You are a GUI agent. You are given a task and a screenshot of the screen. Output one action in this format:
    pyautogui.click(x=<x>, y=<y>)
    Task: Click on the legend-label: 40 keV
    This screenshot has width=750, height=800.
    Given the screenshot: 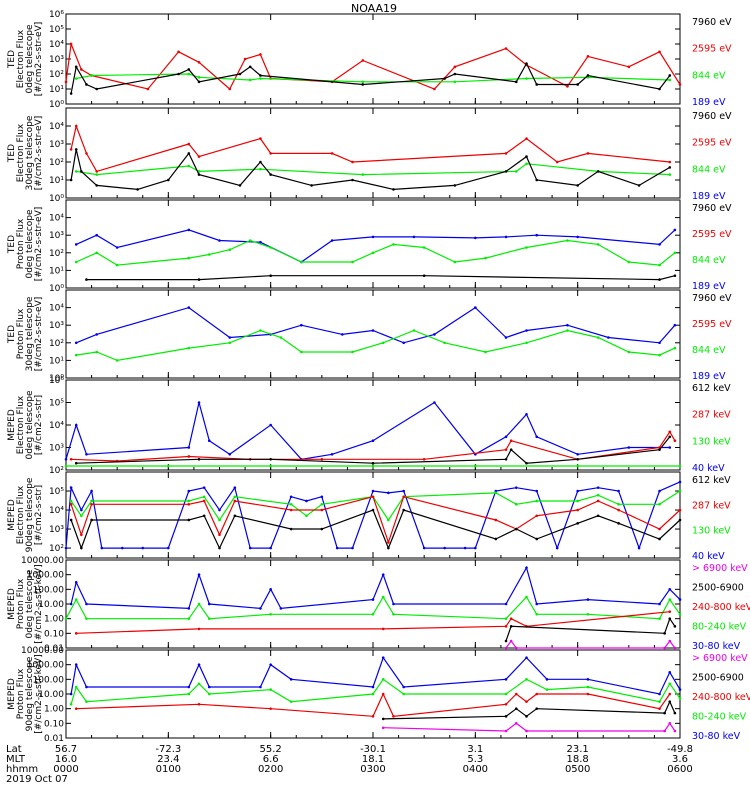 What is the action you would take?
    pyautogui.click(x=708, y=468)
    